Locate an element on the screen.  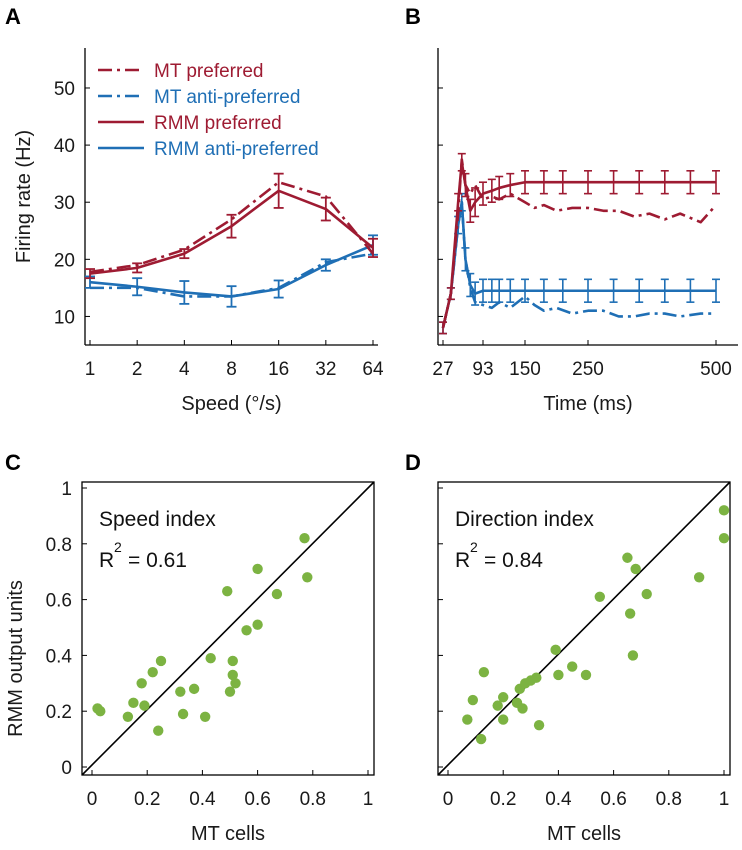
x-tick-label: 150 is located at coordinates (525, 369).